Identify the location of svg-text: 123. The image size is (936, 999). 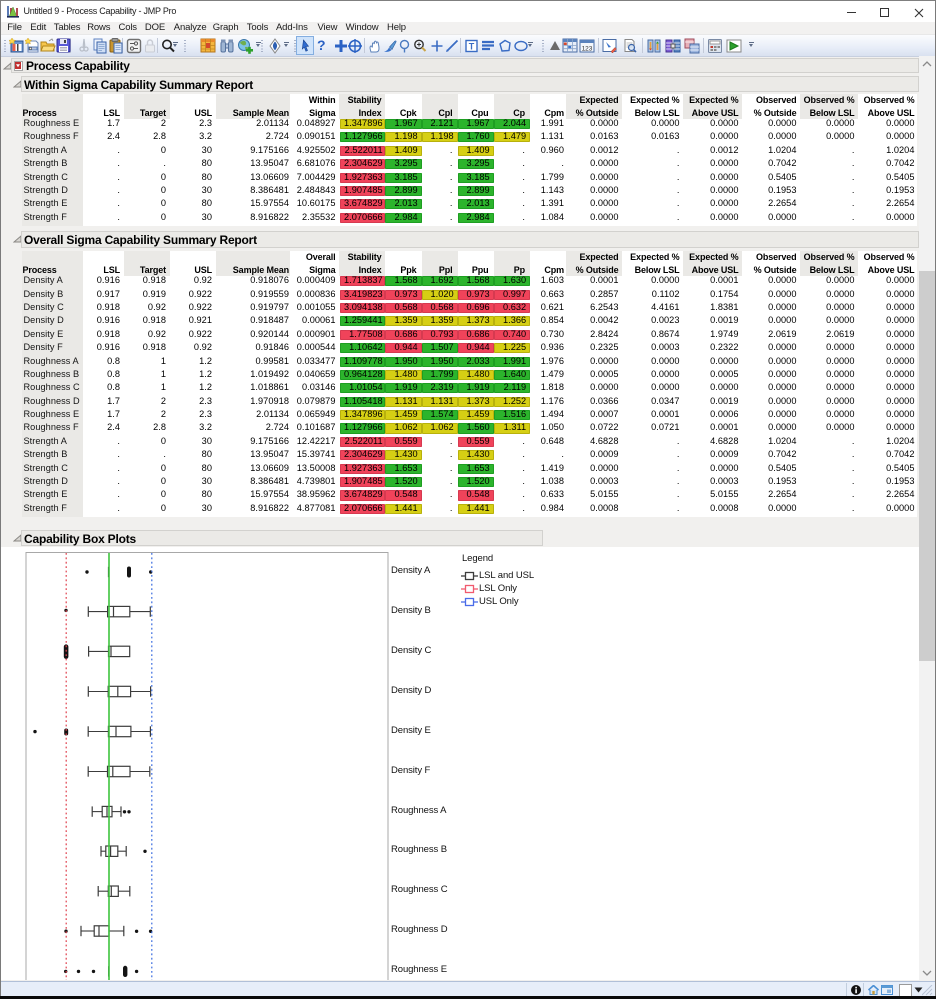
(587, 48).